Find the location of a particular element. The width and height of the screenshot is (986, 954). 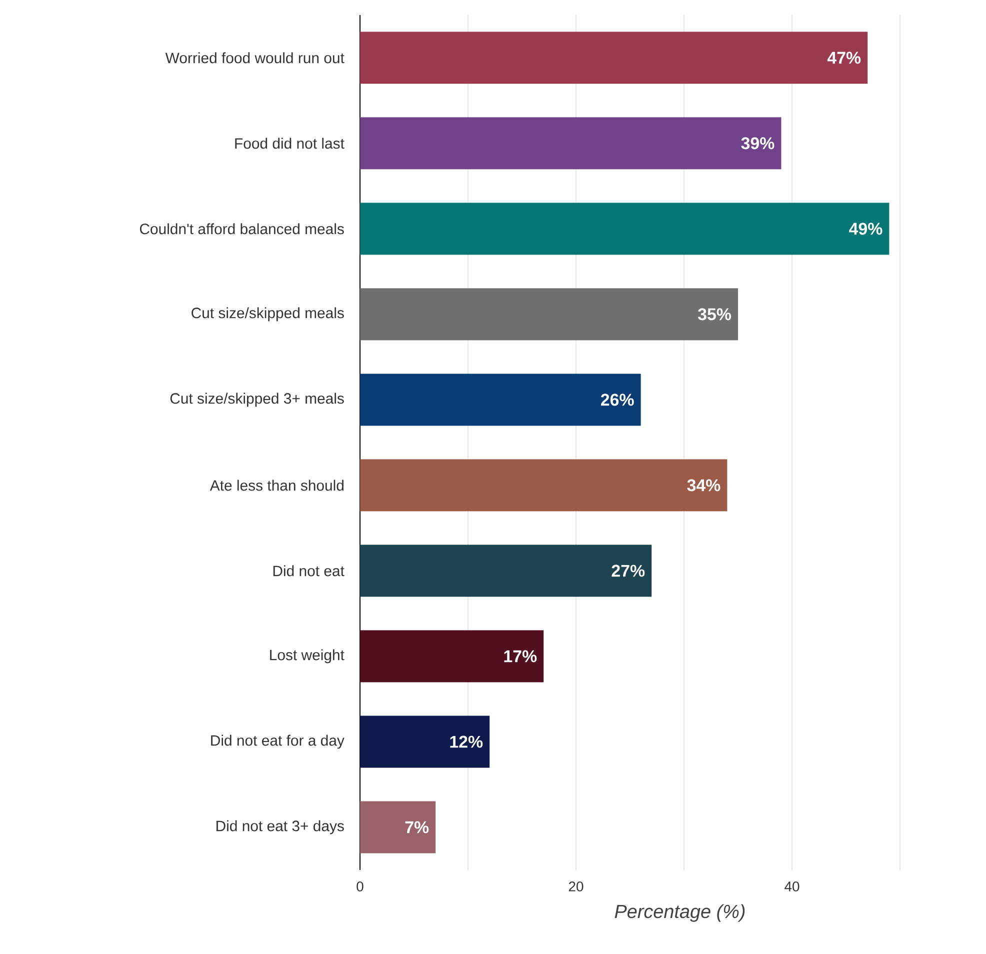

y-tick-label: Couldn't afford balanced meals is located at coordinates (242, 228).